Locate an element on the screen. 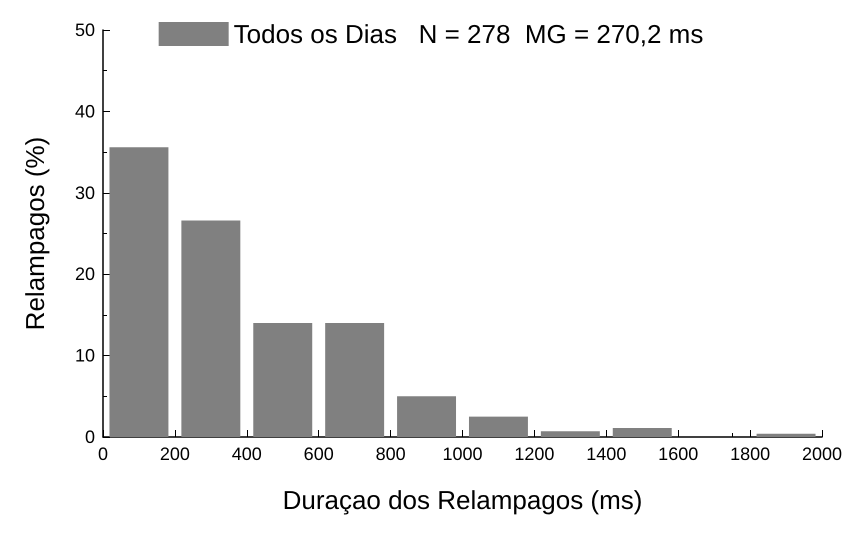 The width and height of the screenshot is (862, 533). y-tick-label: 50 is located at coordinates (84, 30).